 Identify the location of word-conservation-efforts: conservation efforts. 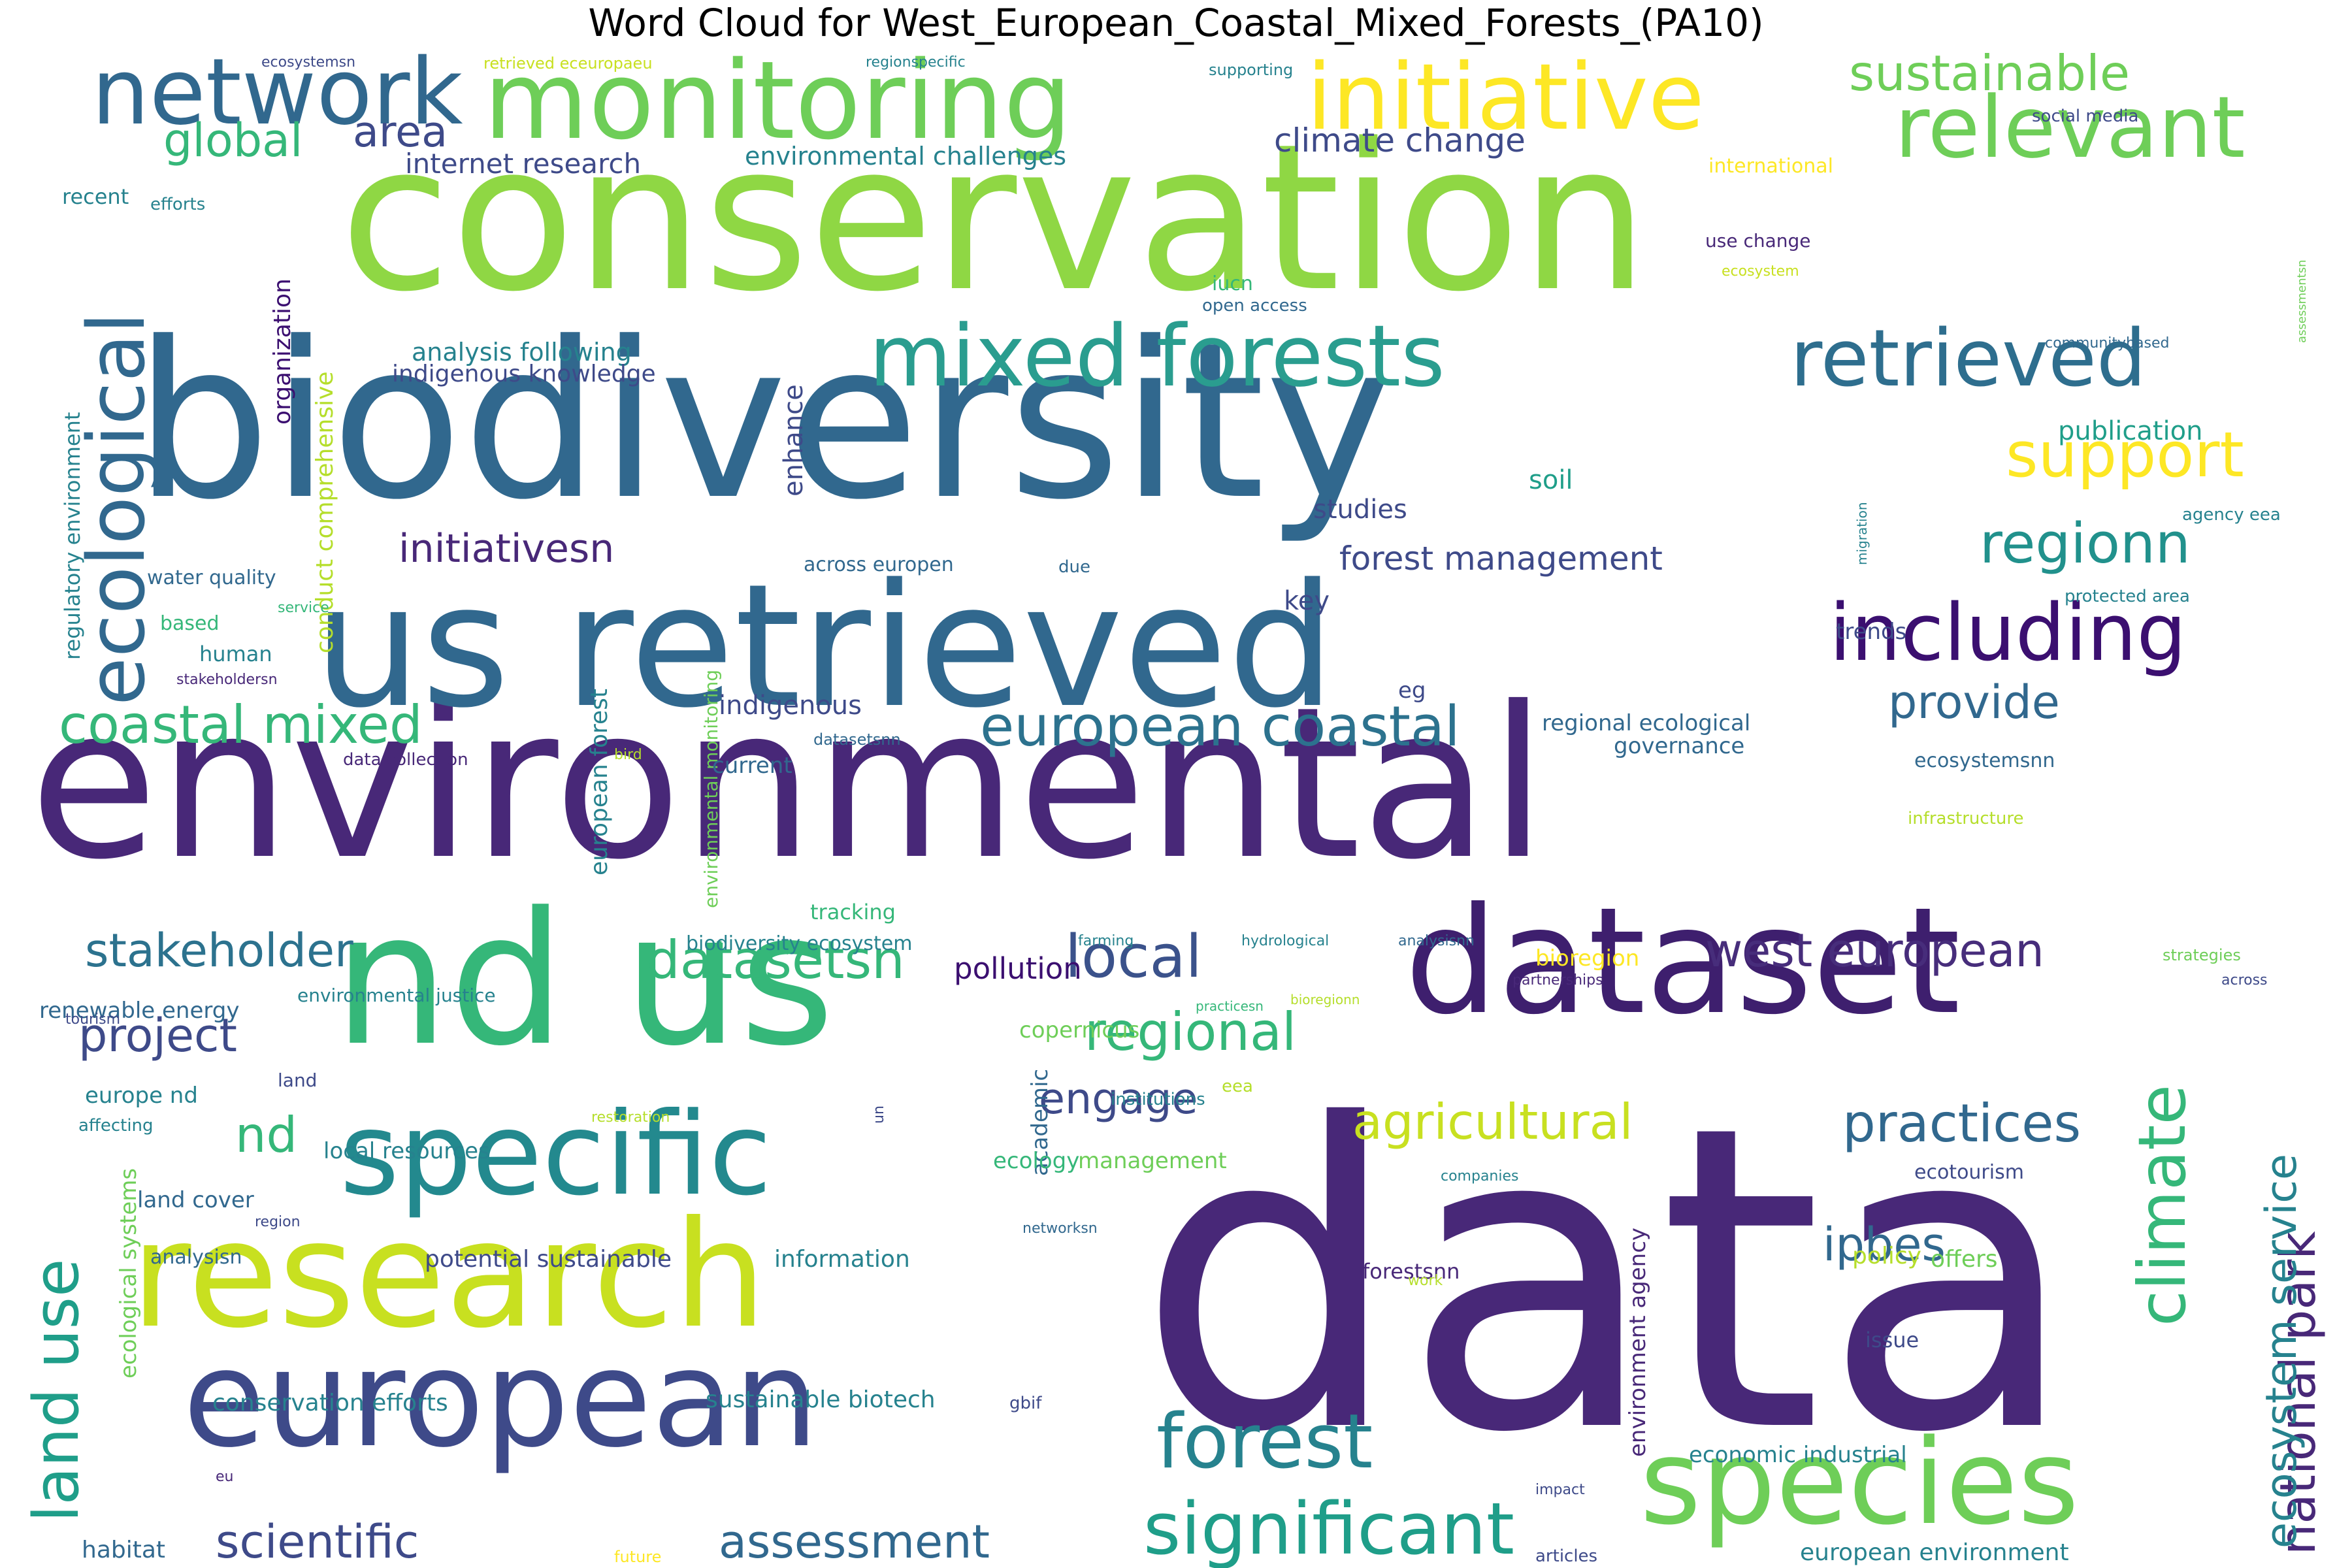
(330, 1403).